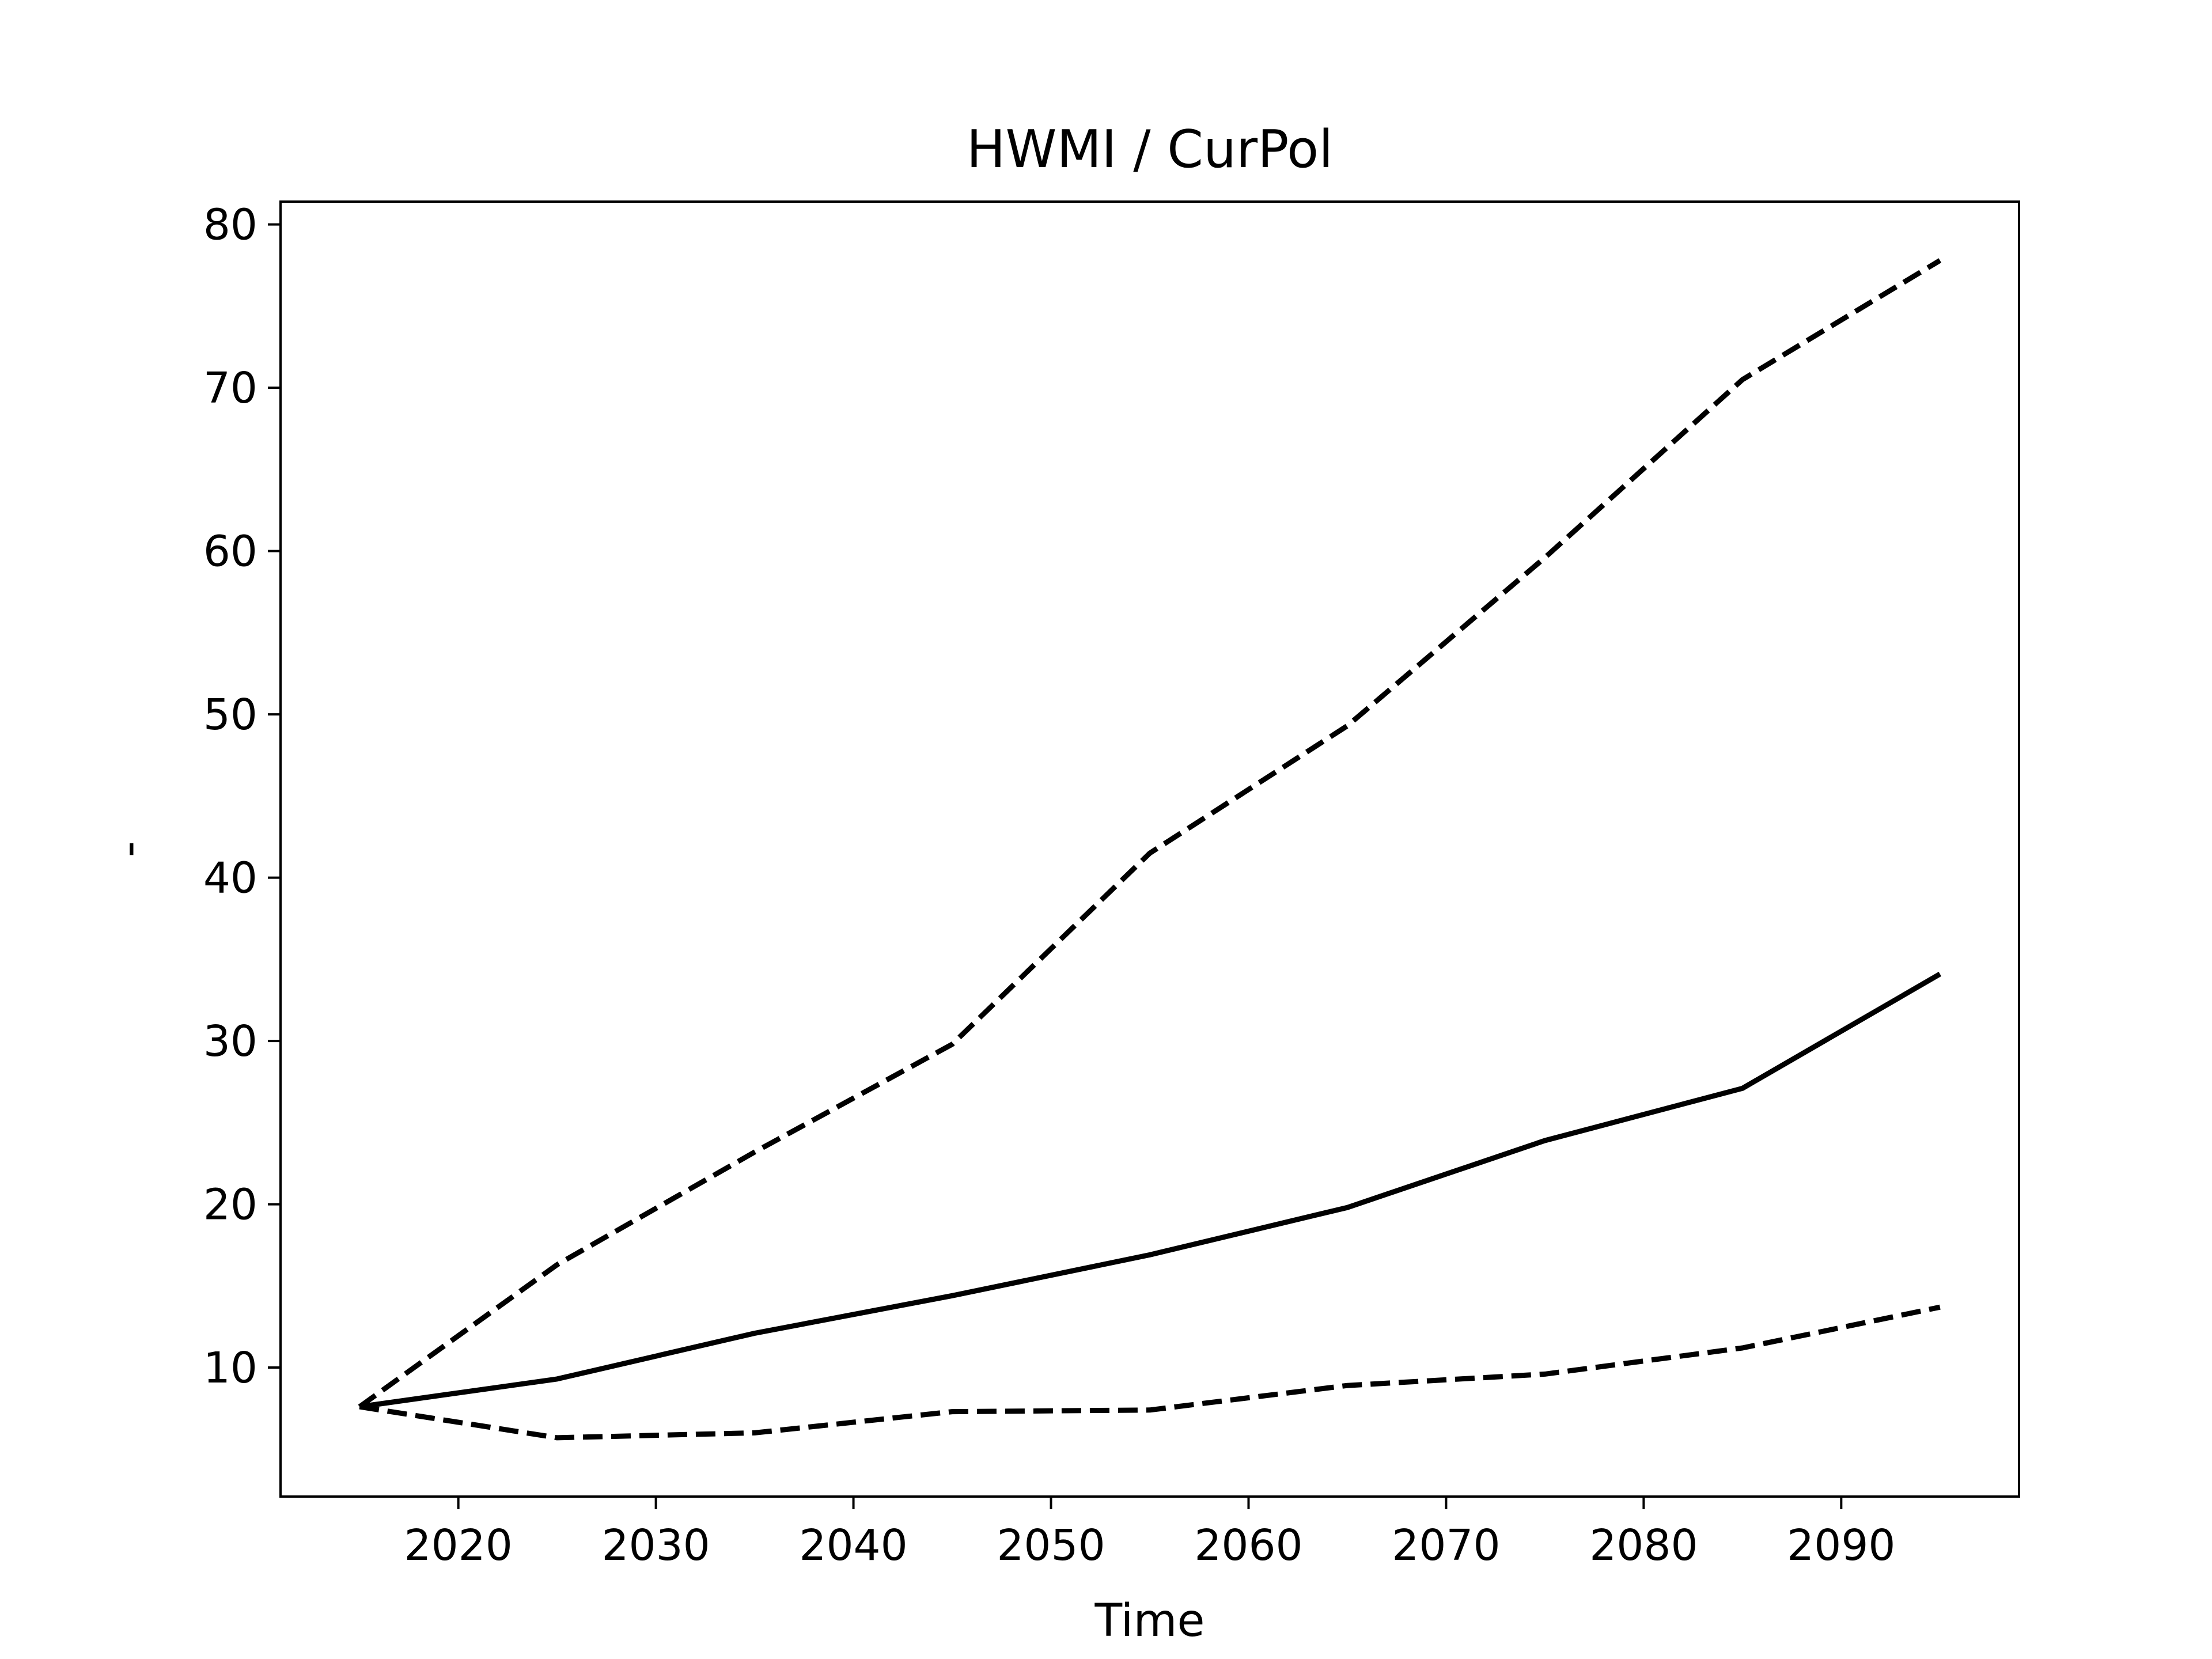 The image size is (2212, 1659). What do you see at coordinates (1446, 1545) in the screenshot?
I see `x-tick-label: 2070` at bounding box center [1446, 1545].